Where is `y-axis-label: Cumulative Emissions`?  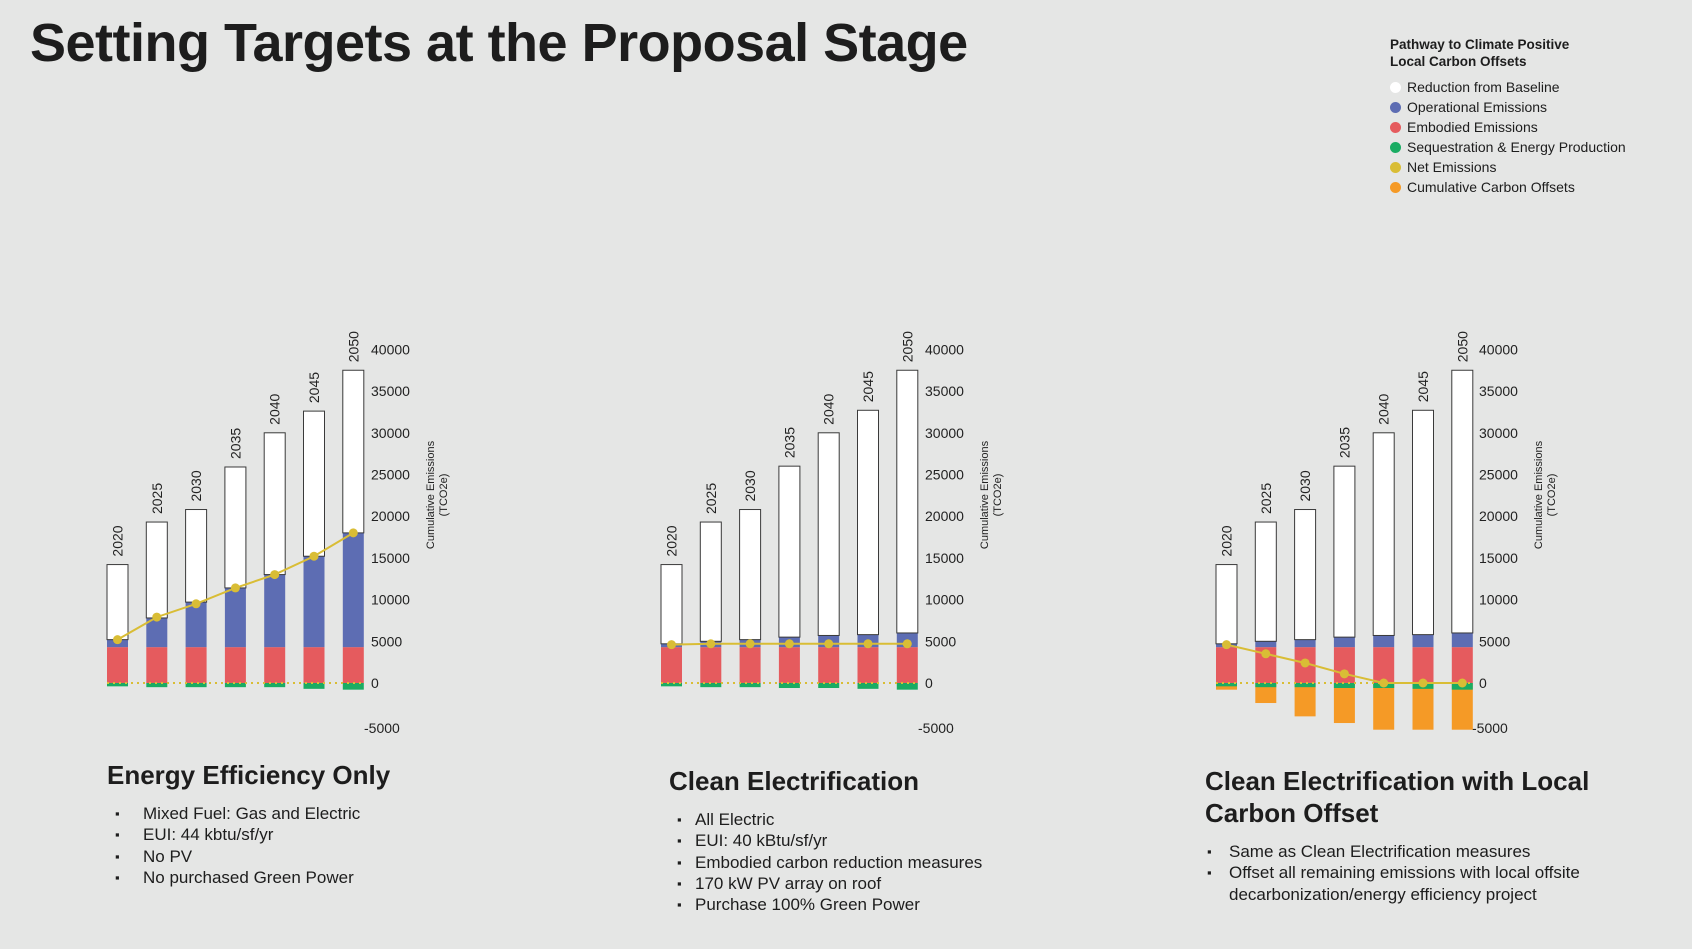 y-axis-label: Cumulative Emissions is located at coordinates (985, 494).